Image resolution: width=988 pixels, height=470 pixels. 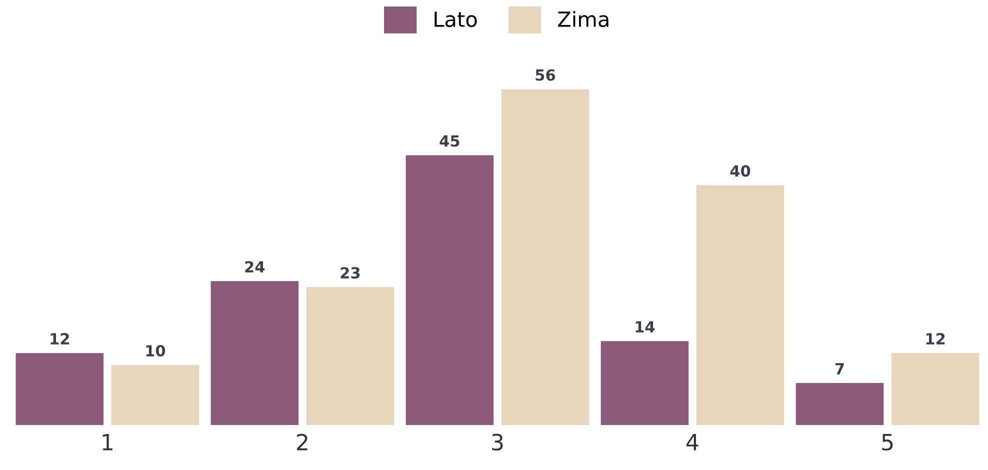 I want to click on x-tick-label: 2, so click(x=302, y=442).